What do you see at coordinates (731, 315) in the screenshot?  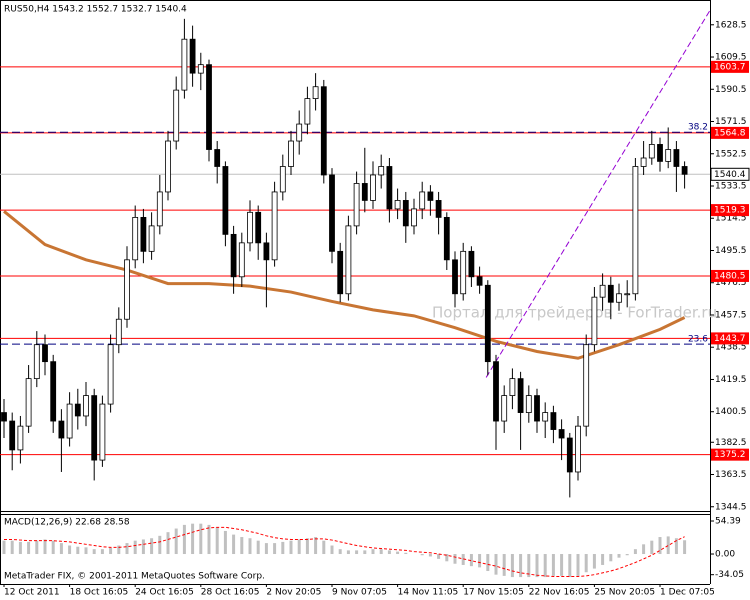 I see `y-tick-label: 1457.5` at bounding box center [731, 315].